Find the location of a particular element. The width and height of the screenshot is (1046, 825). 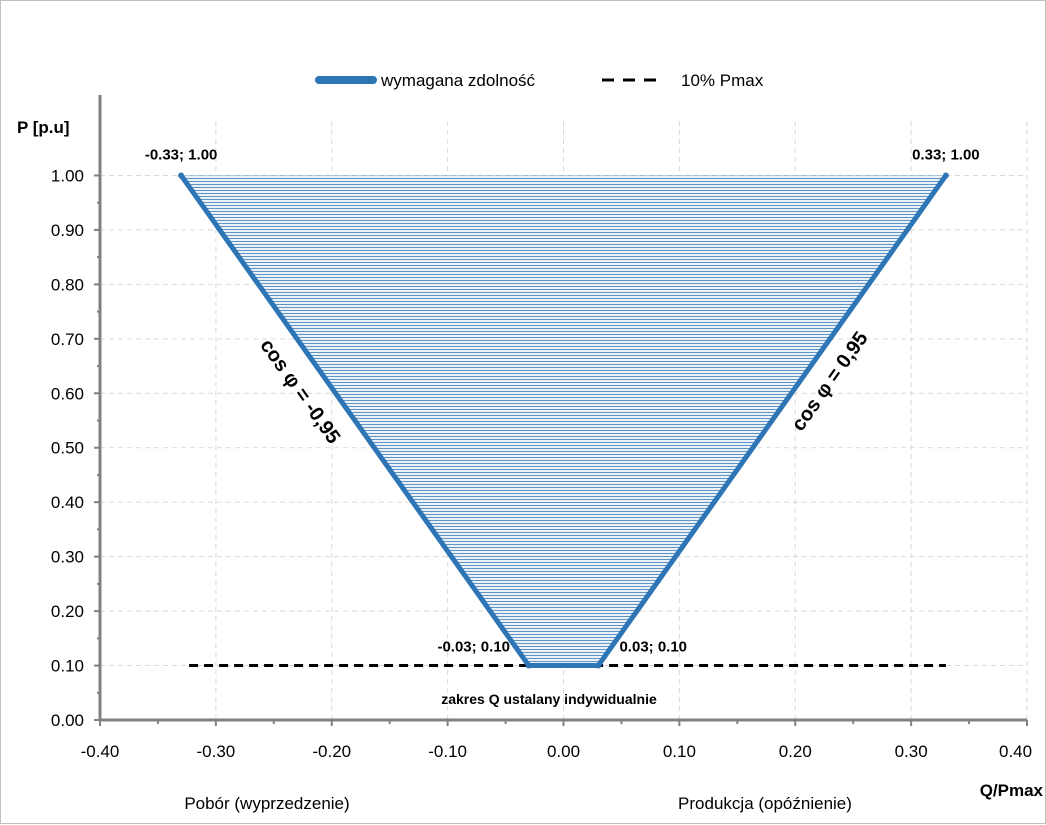

y-tick-label: 0.00 is located at coordinates (67, 720).